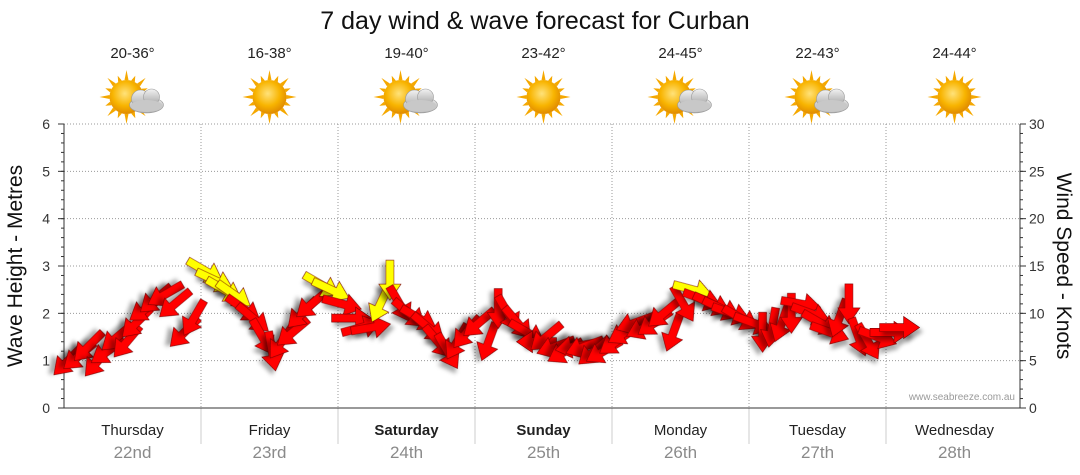 The image size is (1080, 475). What do you see at coordinates (46, 266) in the screenshot?
I see `left-tick-label: 3` at bounding box center [46, 266].